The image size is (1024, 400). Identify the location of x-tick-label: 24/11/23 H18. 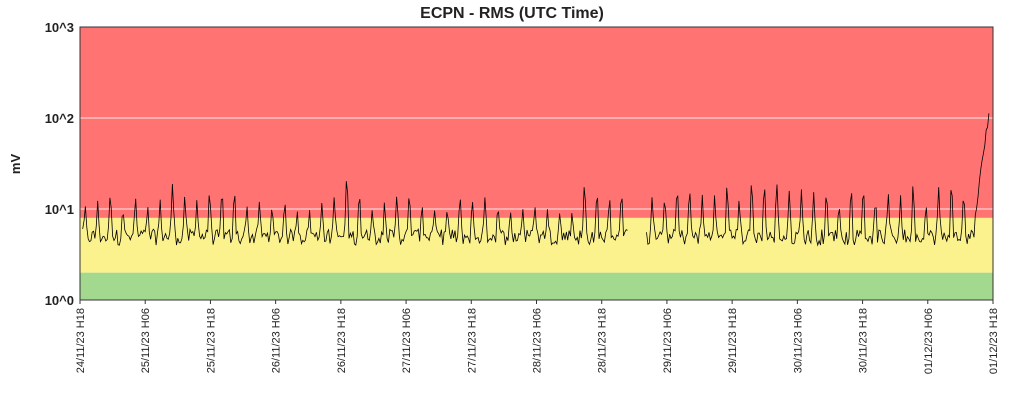
(81, 340).